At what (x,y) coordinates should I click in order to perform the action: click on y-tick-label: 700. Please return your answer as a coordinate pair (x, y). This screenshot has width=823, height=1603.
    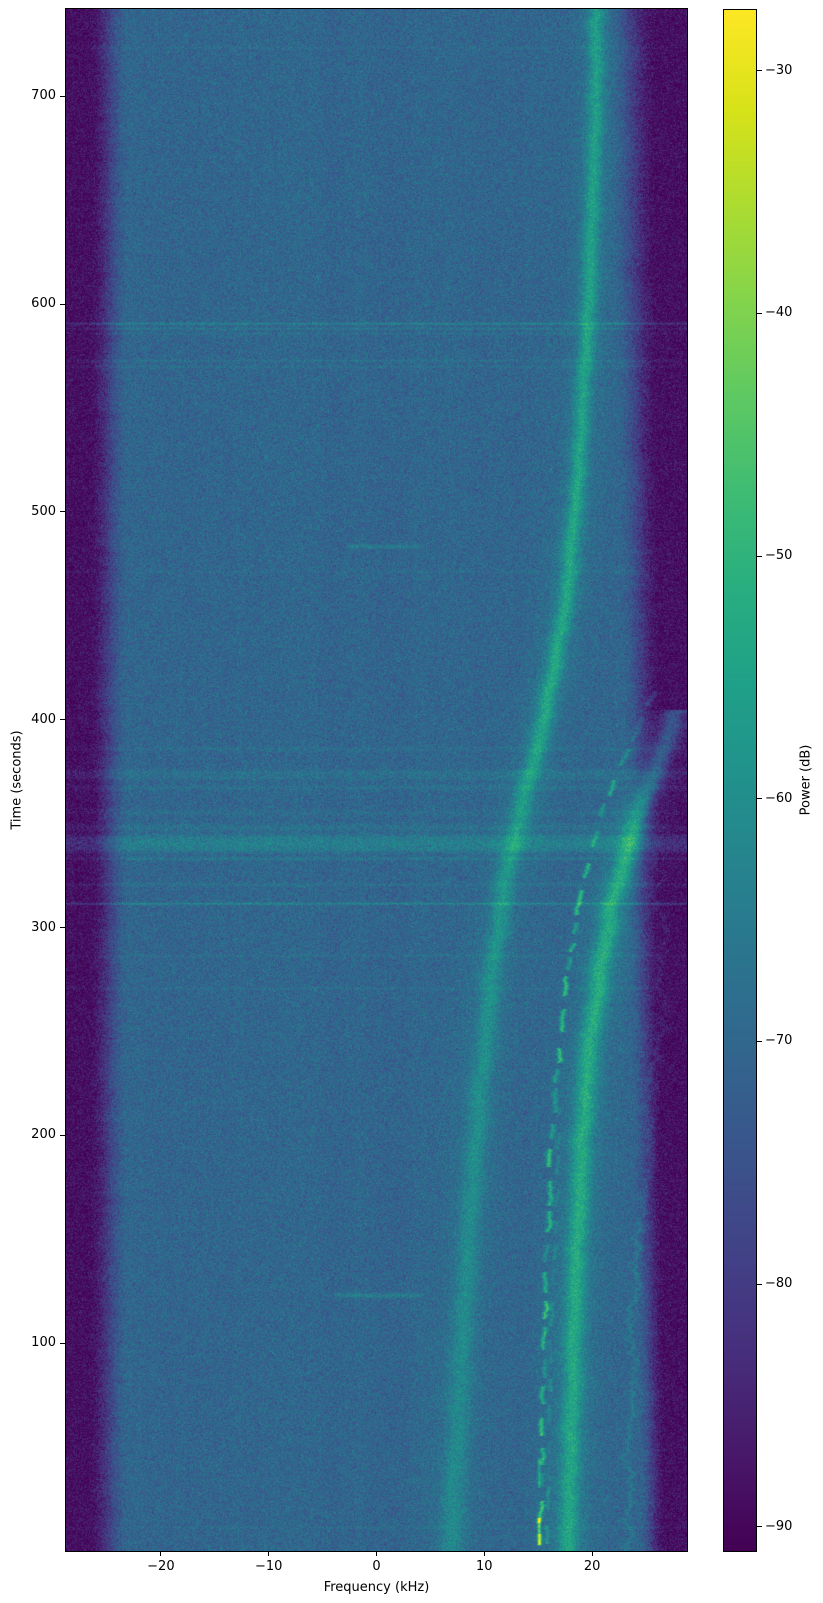
    Looking at the image, I should click on (43, 96).